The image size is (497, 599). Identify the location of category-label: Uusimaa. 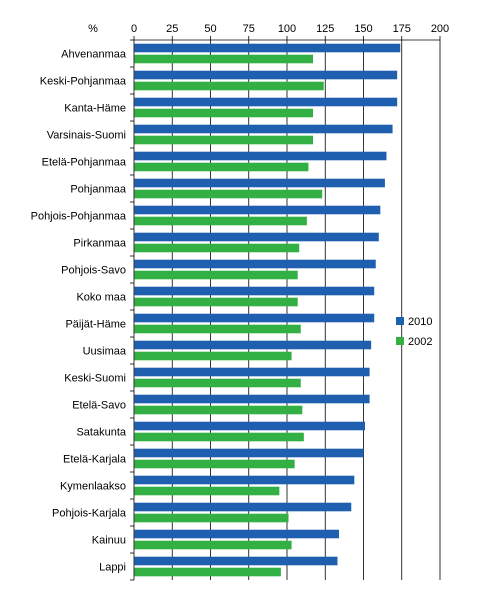
(105, 352).